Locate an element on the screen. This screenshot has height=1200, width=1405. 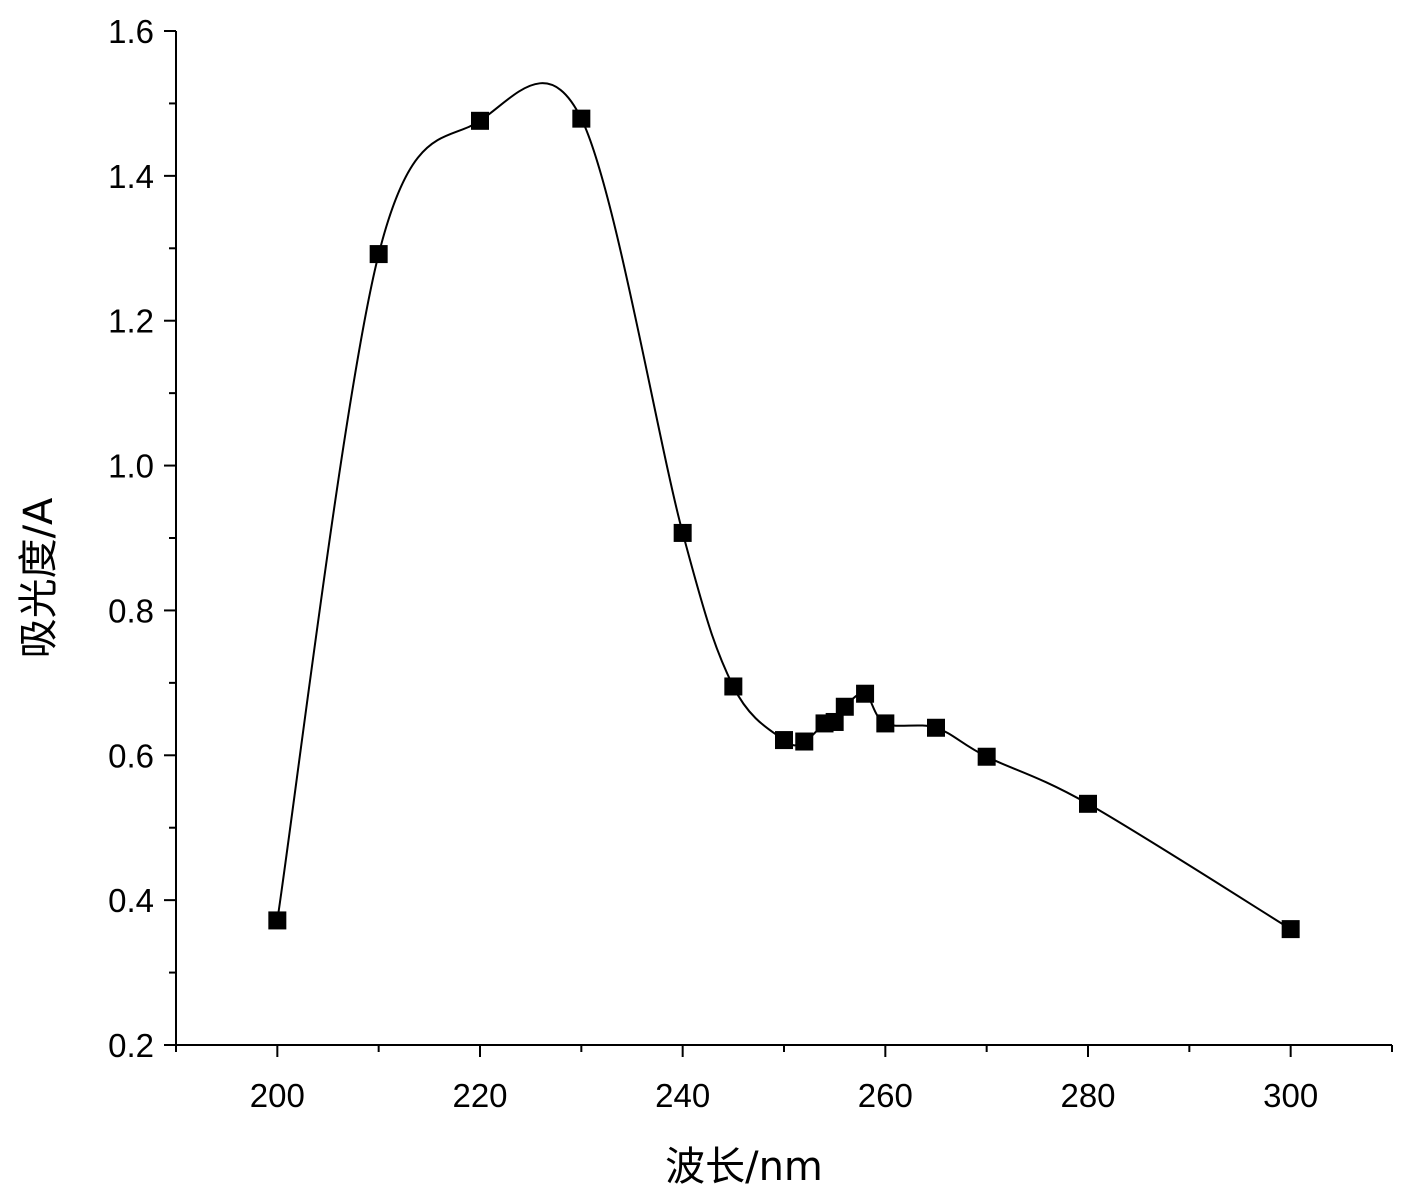
x-tick-label: 240 is located at coordinates (682, 1095).